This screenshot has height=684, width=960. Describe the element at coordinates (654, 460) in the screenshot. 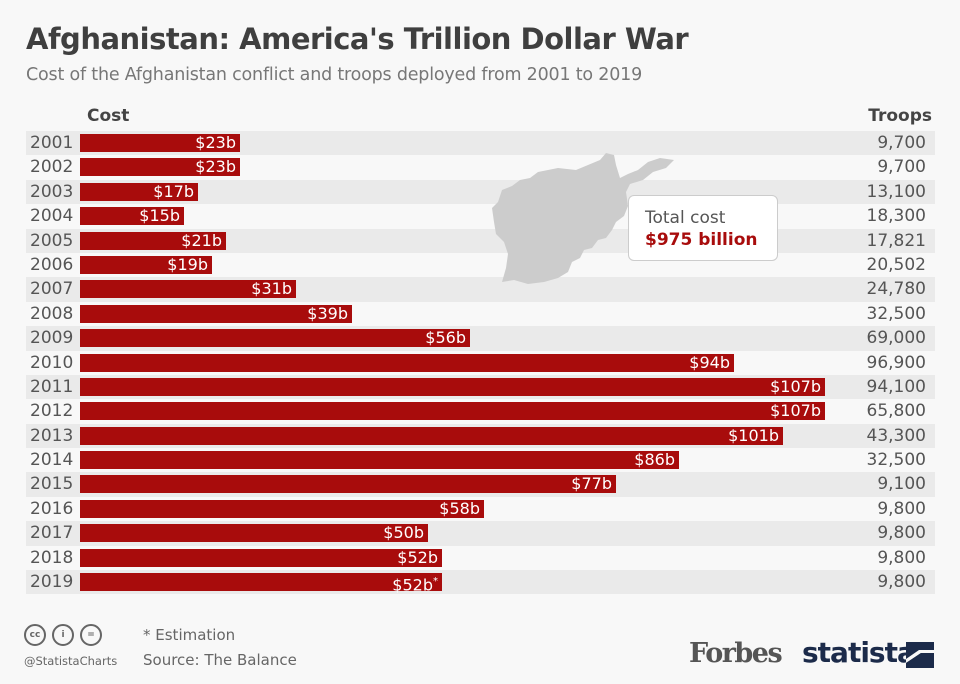

I see `cost-label: $86b` at that location.